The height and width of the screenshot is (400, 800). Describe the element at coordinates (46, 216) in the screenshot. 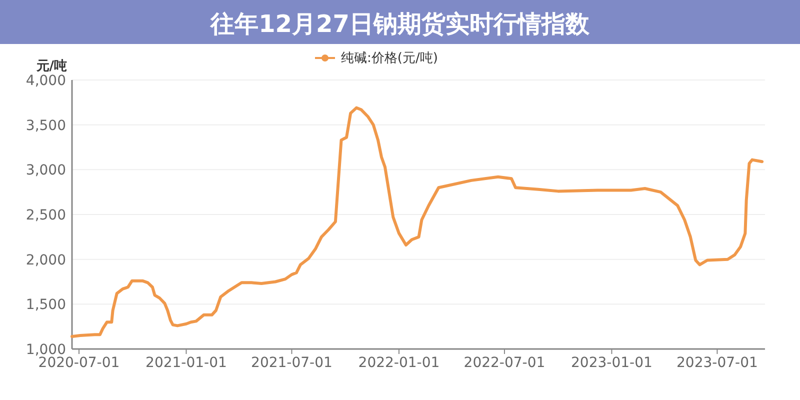

I see `y-tick-label: 2,500` at that location.